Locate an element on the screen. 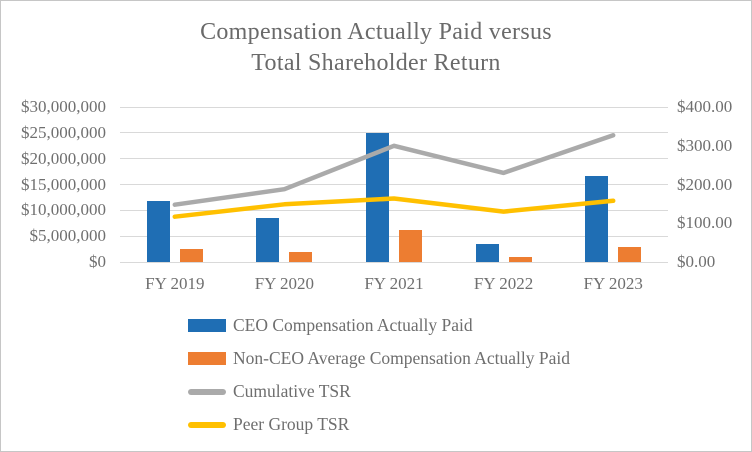  category-label: FY 2020 is located at coordinates (284, 283).